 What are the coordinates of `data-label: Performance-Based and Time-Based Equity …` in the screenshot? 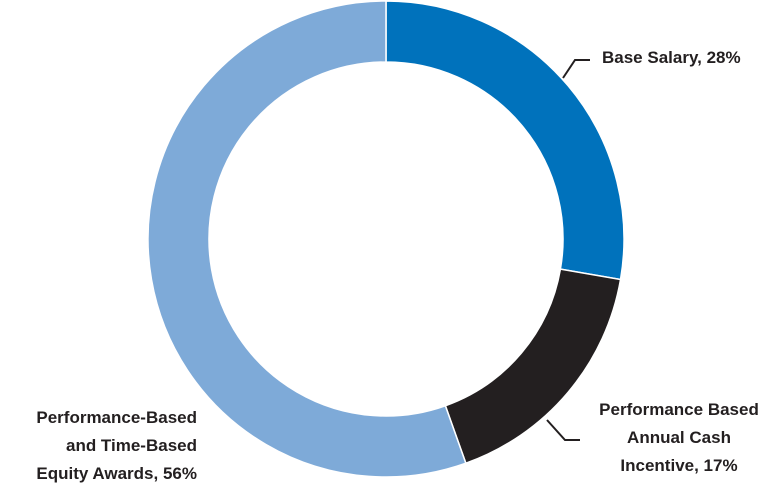 It's located at (116, 445).